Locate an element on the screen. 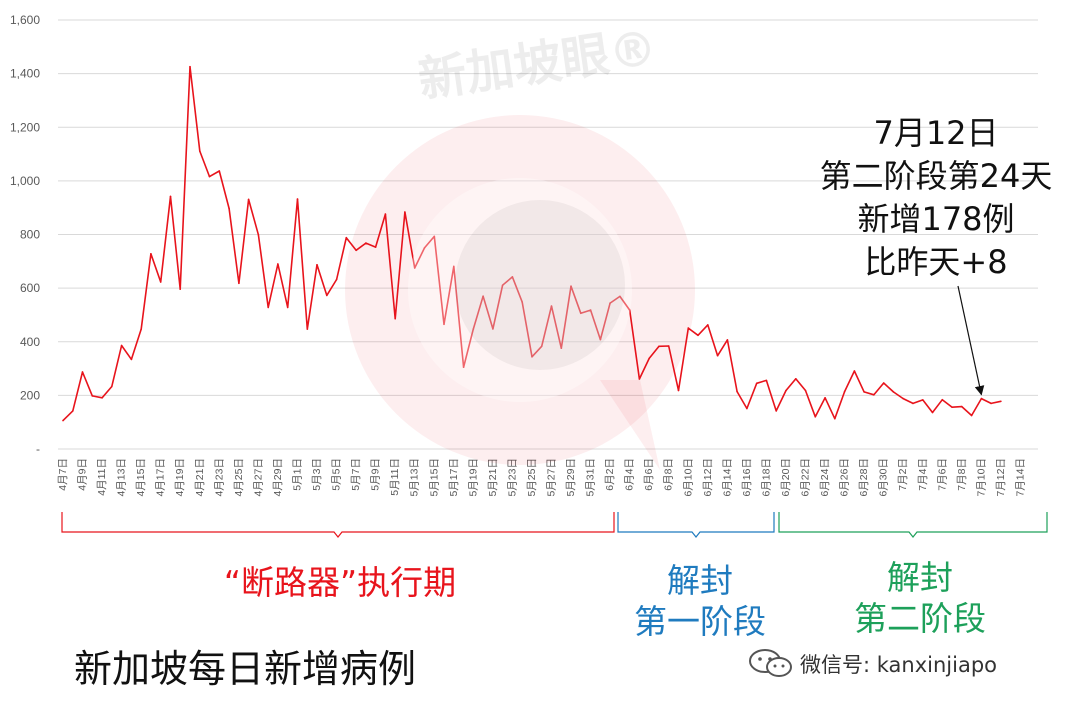 The image size is (1080, 714). annotation-line-date: 7月12日 is located at coordinates (936, 133).